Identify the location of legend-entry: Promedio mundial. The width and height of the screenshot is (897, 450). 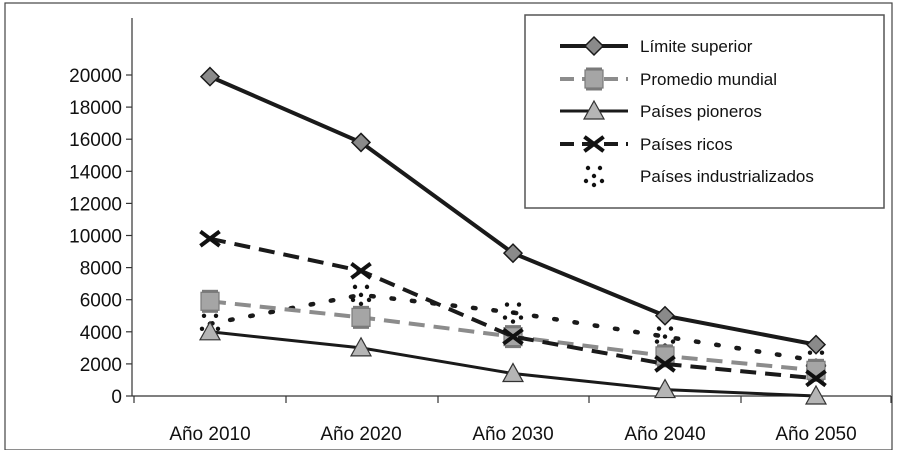
(668, 79).